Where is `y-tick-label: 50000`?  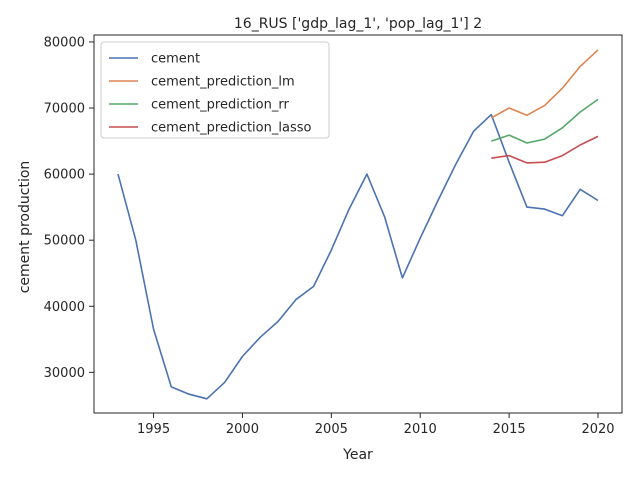 y-tick-label: 50000 is located at coordinates (64, 241).